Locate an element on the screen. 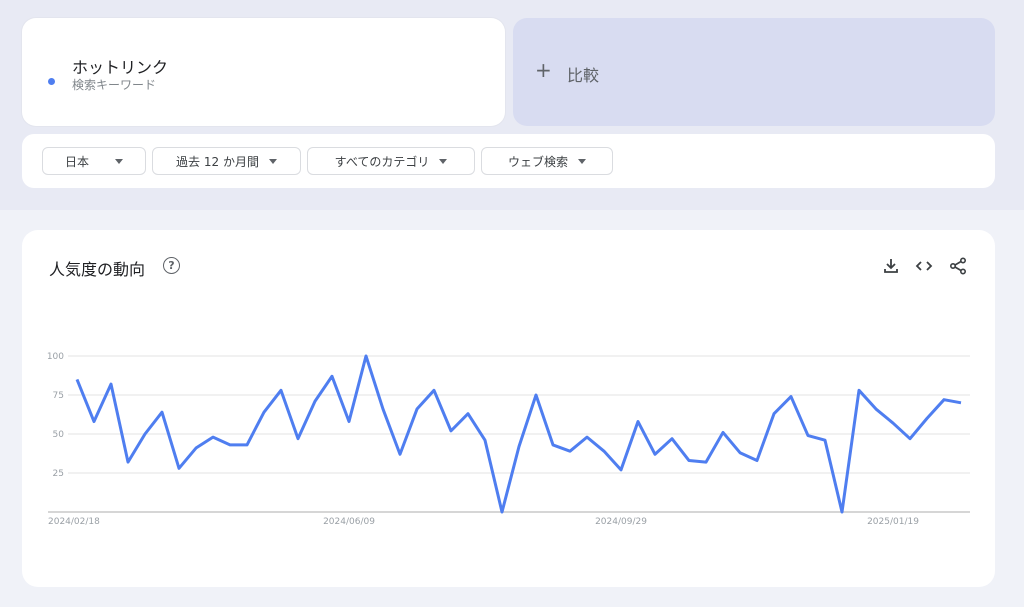 The image size is (1024, 607). search-term-card: ホットリンク 検索キーワード is located at coordinates (263, 72).